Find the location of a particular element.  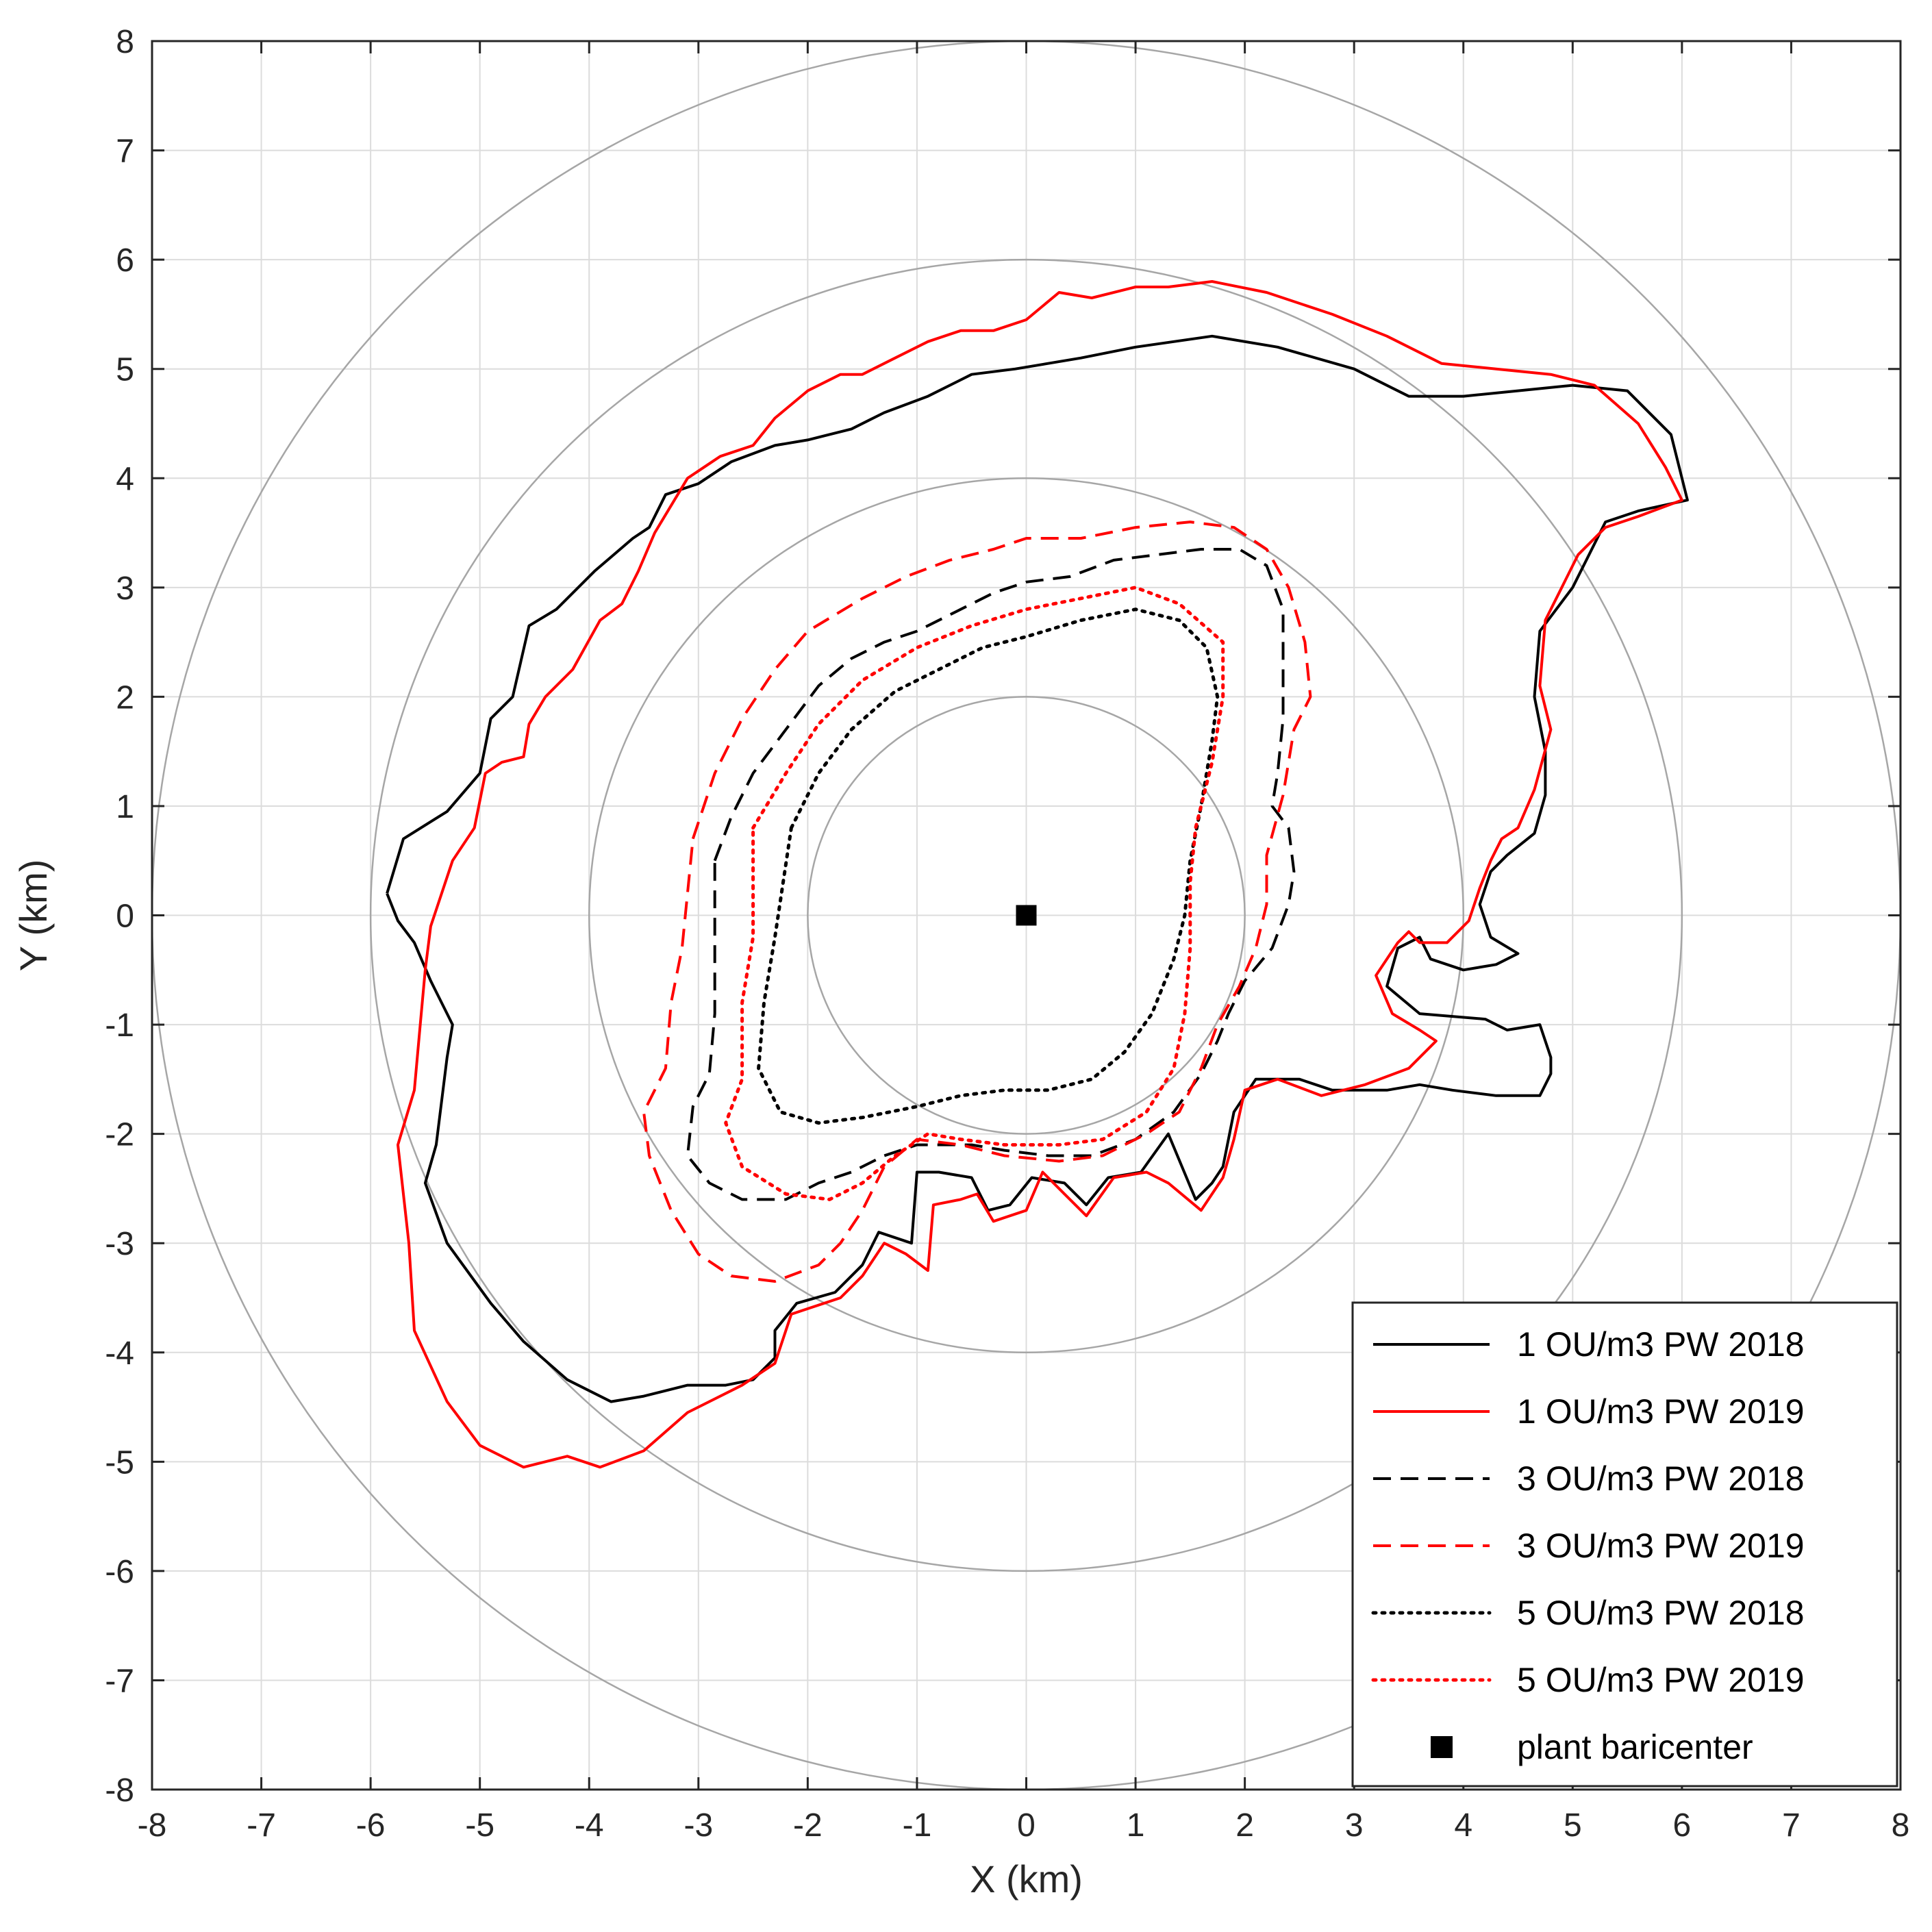

x-tick-label: -5 is located at coordinates (480, 1826).